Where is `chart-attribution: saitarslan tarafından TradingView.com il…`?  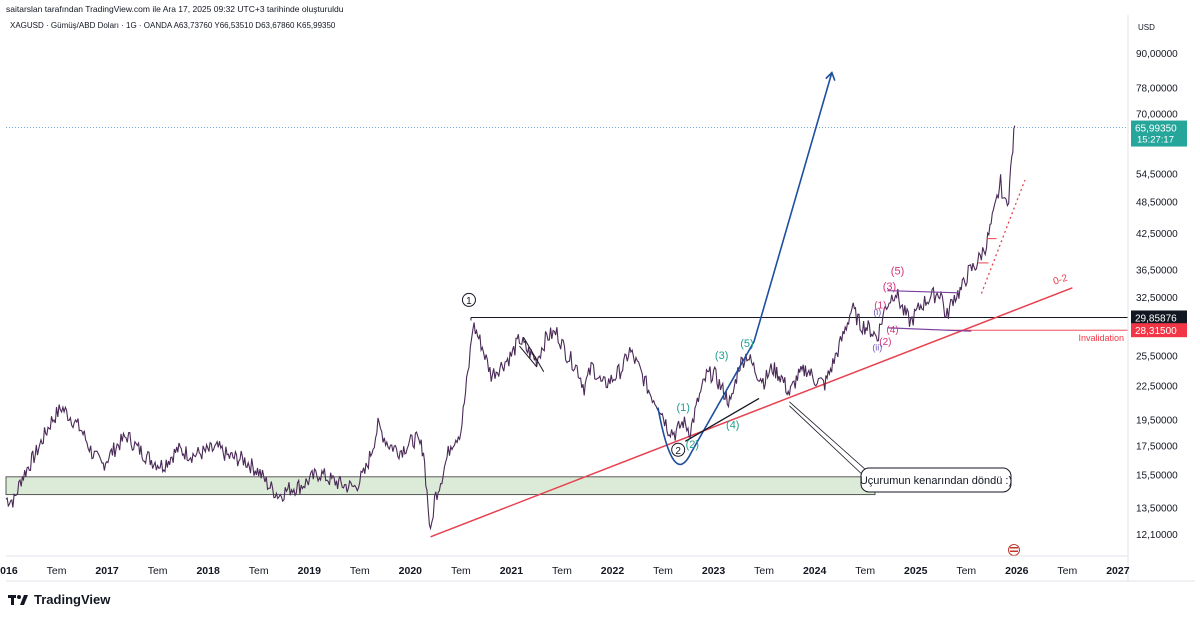 chart-attribution: saitarslan tarafından TradingView.com il… is located at coordinates (175, 9).